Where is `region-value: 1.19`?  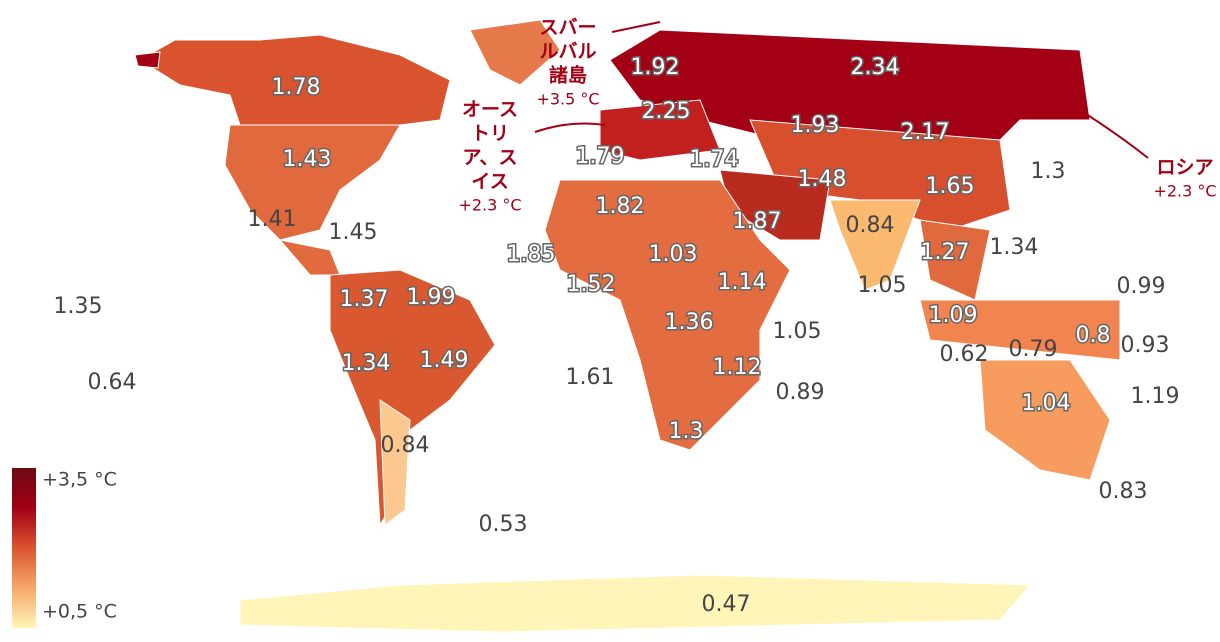 region-value: 1.19 is located at coordinates (1155, 396).